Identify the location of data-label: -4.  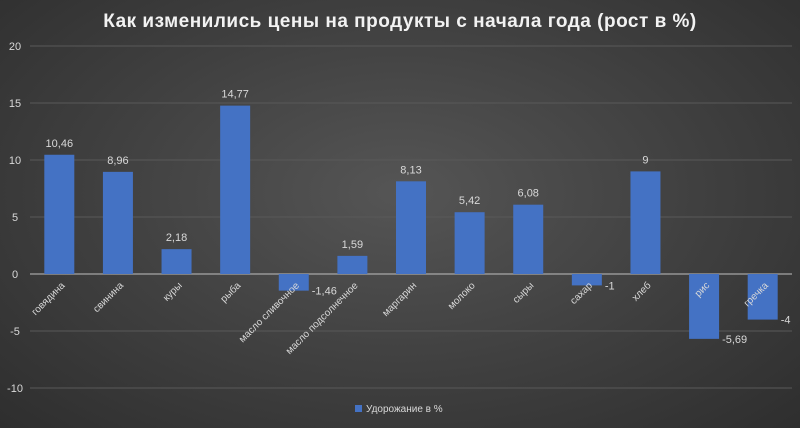
(786, 321).